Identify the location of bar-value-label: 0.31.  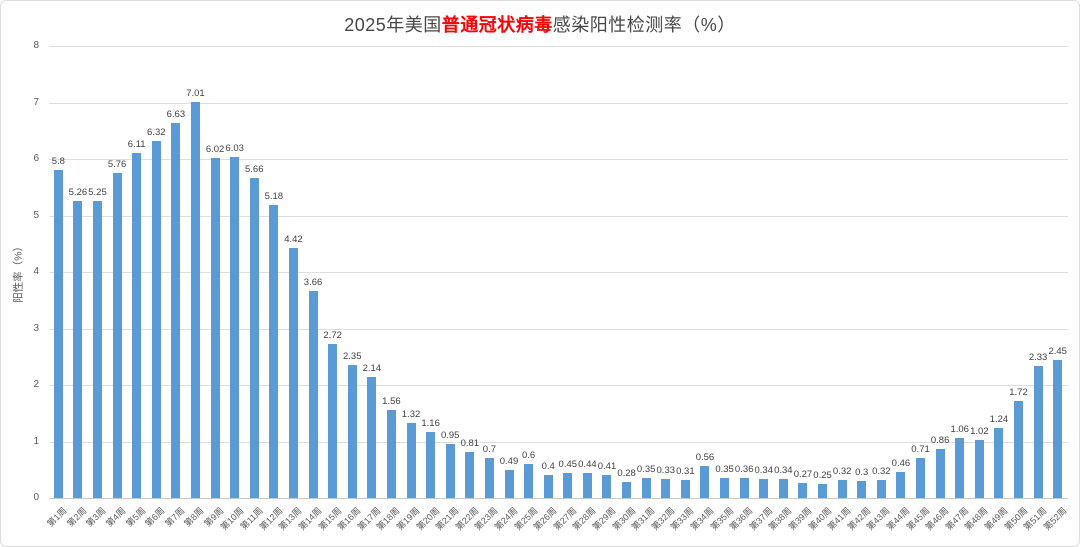
(685, 472).